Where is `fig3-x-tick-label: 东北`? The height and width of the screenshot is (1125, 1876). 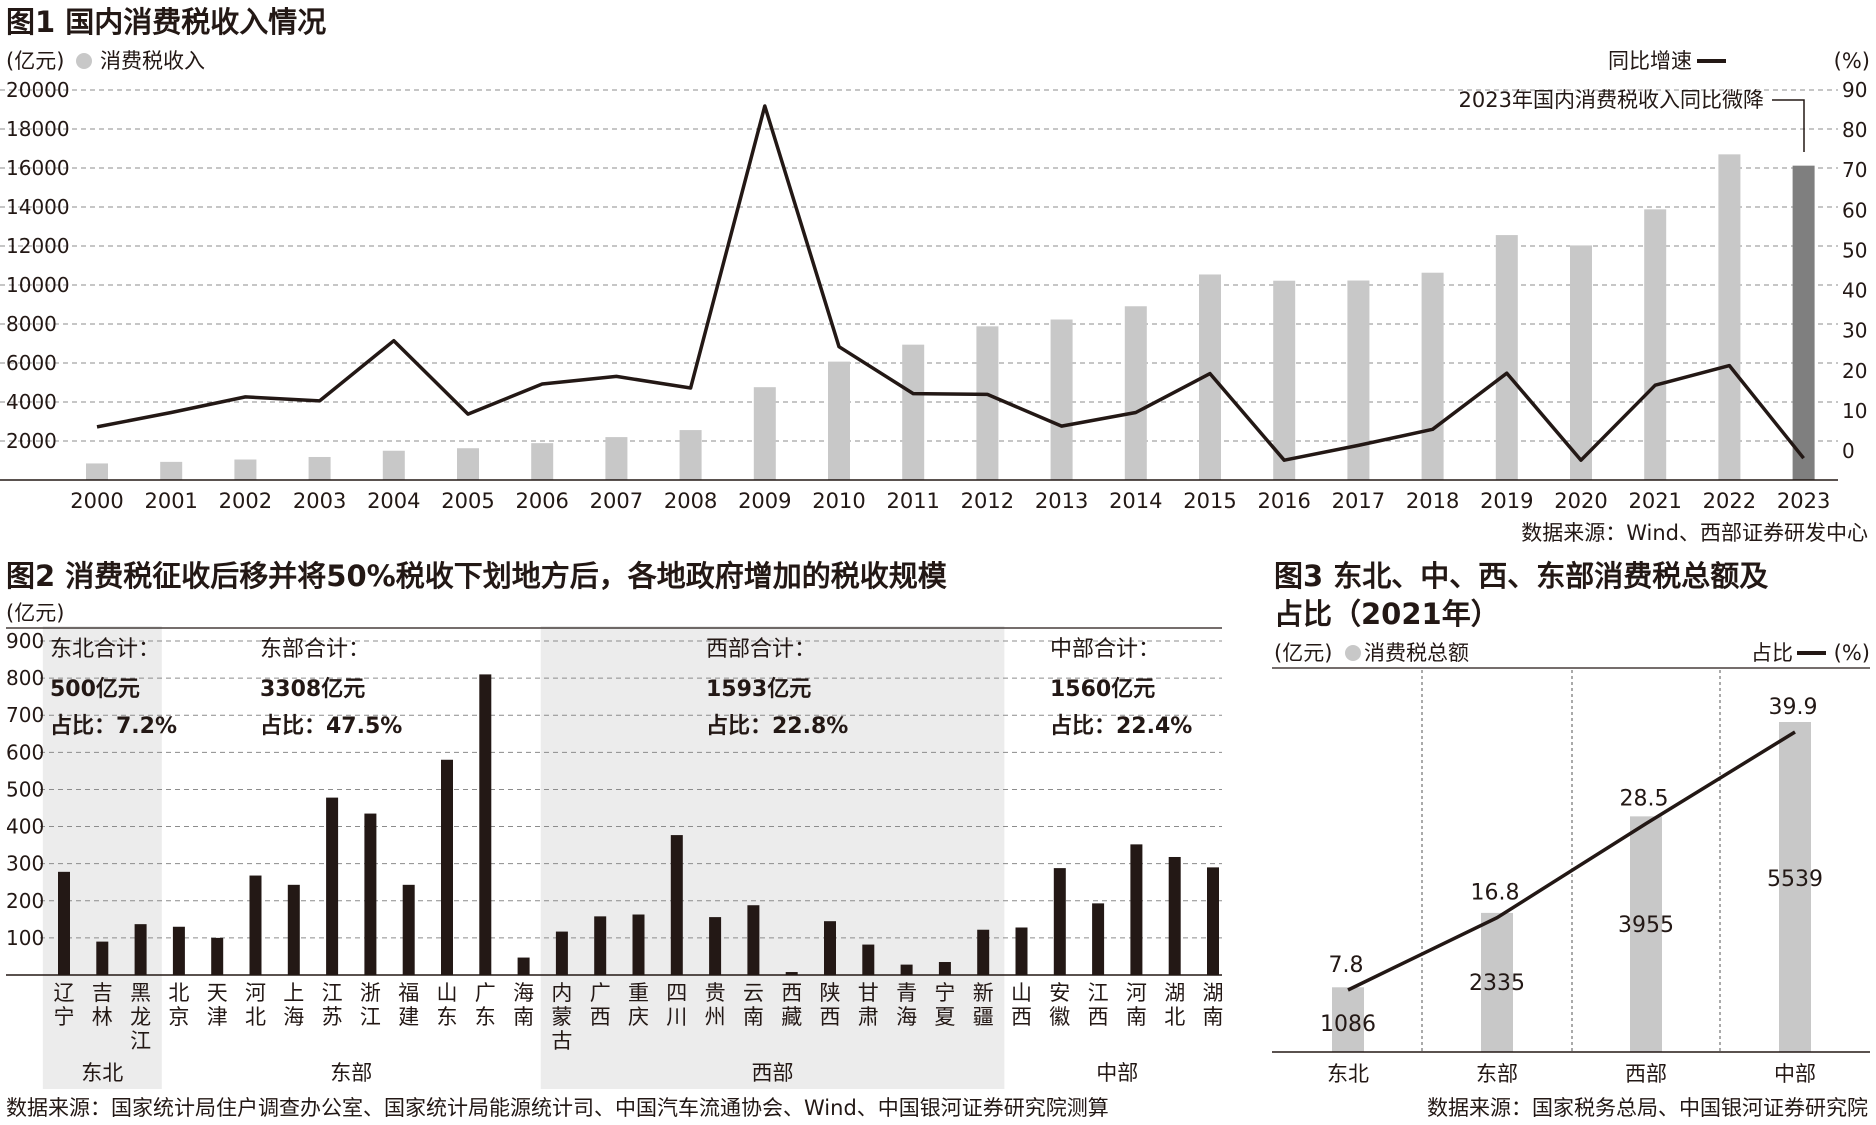 fig3-x-tick-label: 东北 is located at coordinates (1348, 1074).